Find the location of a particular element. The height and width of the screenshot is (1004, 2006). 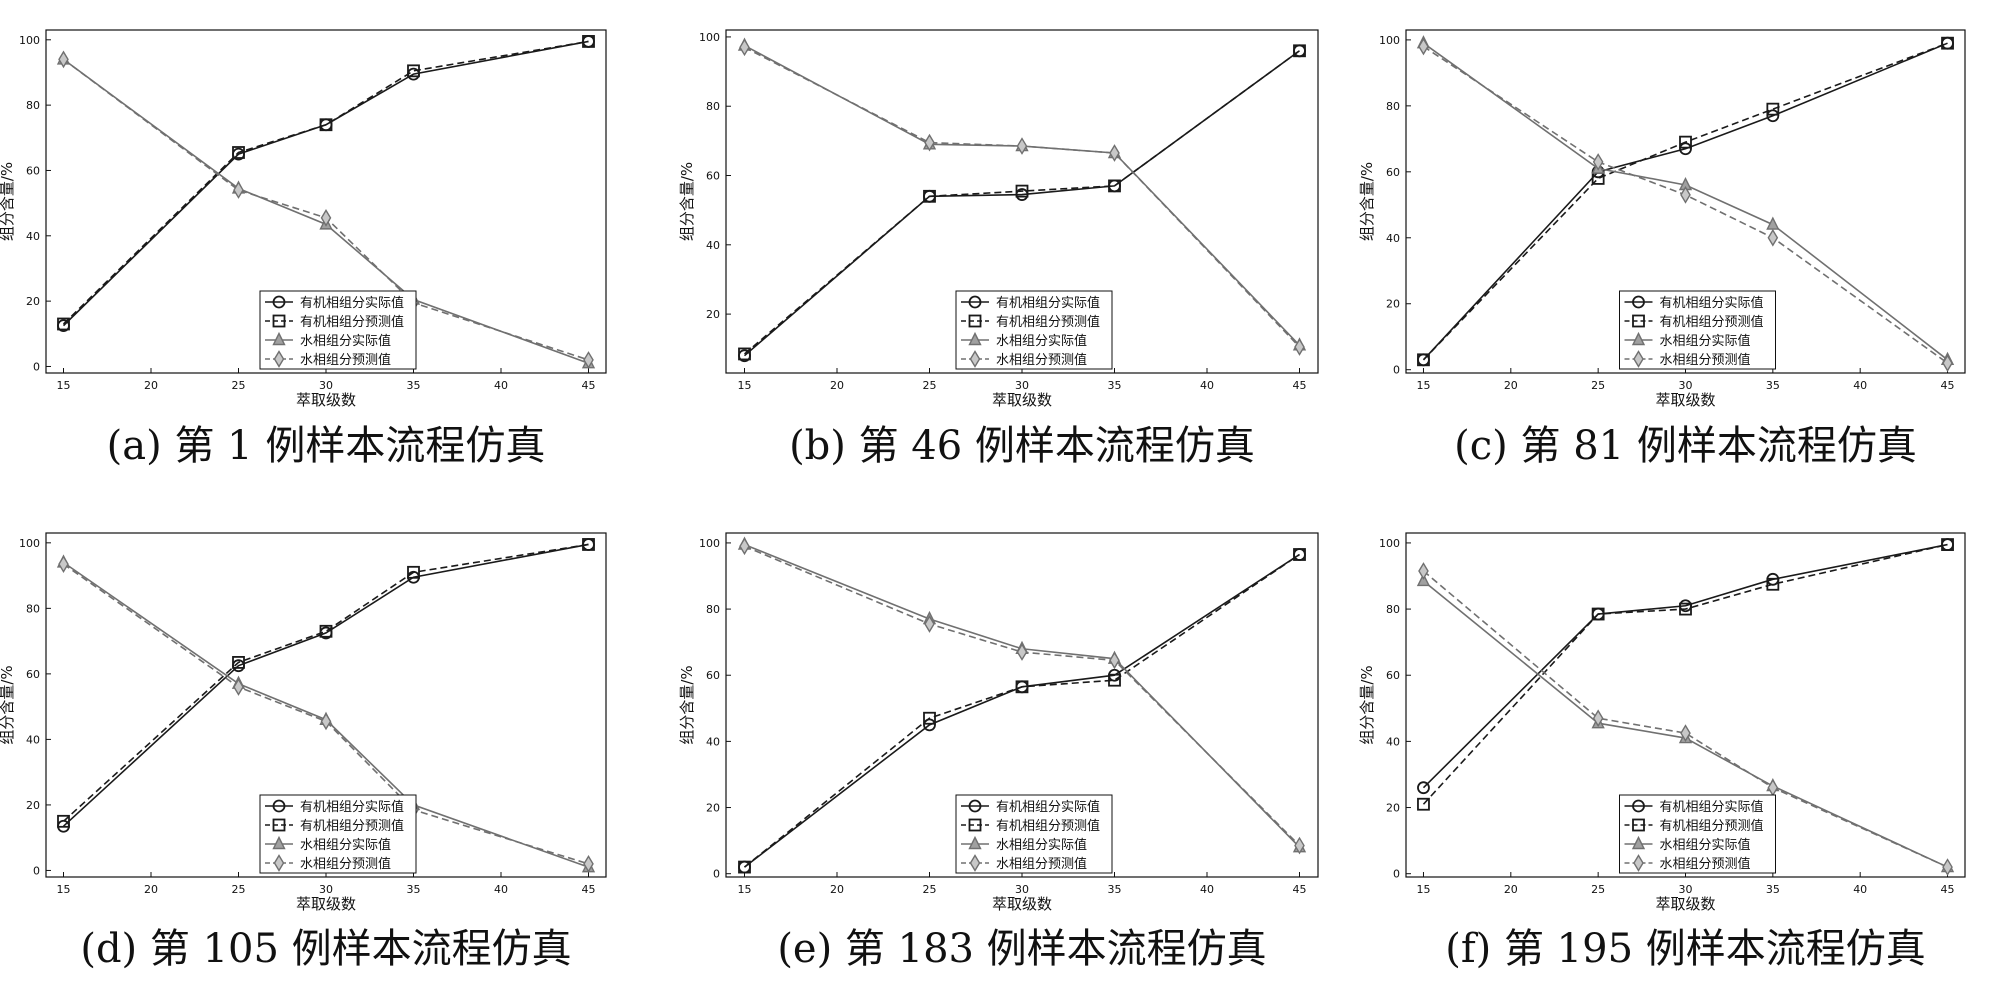

x-axis-label: 萃取级数 is located at coordinates (326, 904).